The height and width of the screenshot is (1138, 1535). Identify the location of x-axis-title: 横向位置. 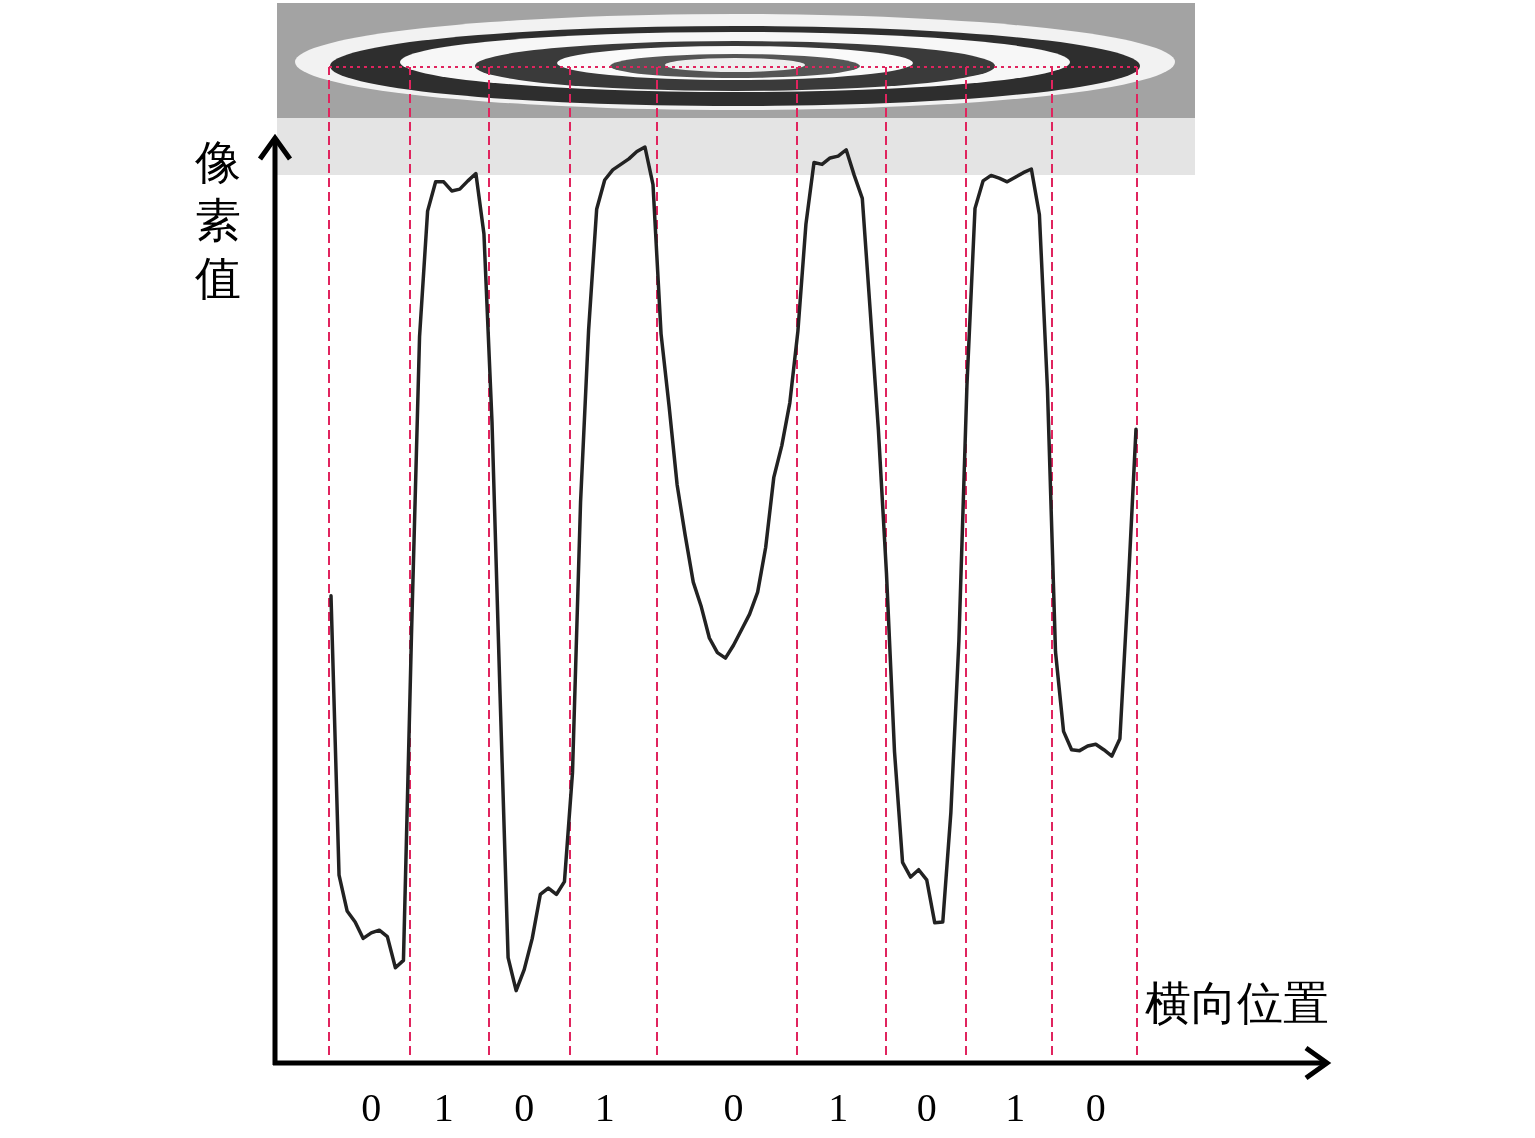
(1237, 1003).